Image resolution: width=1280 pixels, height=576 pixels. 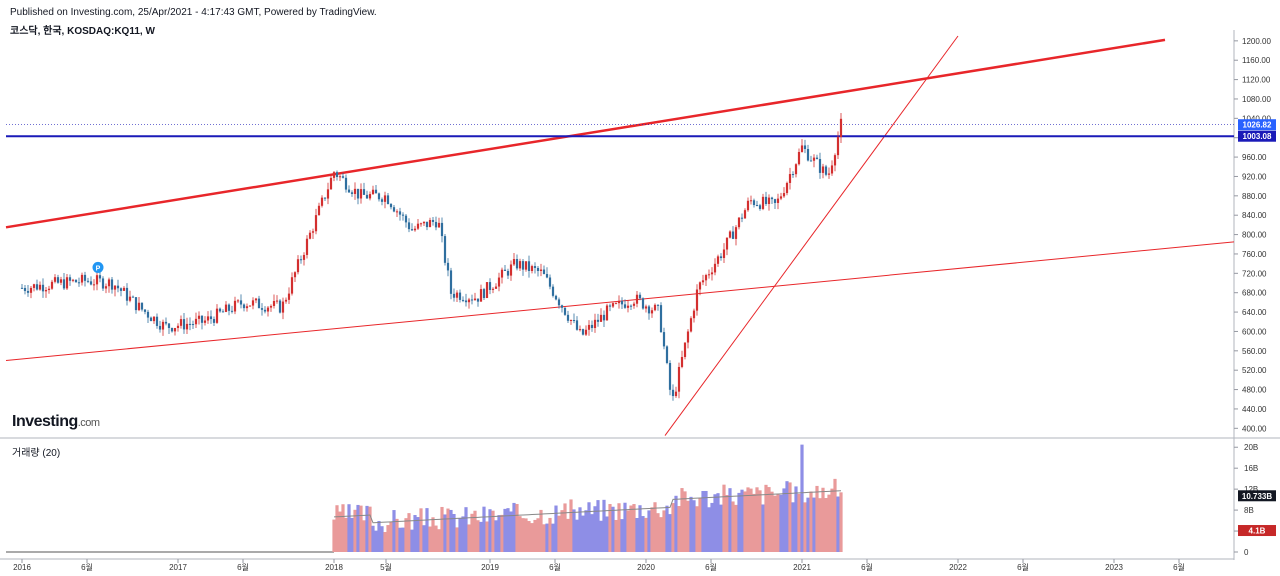 I want to click on logo-text: Investing, so click(x=45, y=421).